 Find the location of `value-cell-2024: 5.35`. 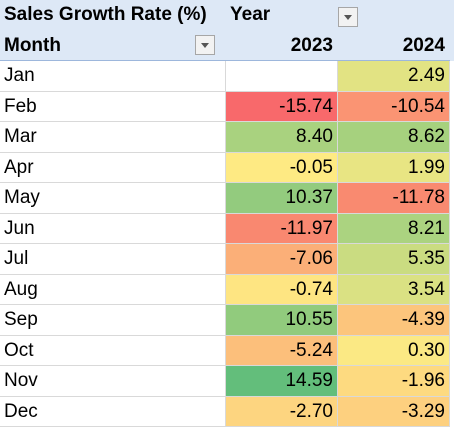

value-cell-2024: 5.35 is located at coordinates (393, 259).